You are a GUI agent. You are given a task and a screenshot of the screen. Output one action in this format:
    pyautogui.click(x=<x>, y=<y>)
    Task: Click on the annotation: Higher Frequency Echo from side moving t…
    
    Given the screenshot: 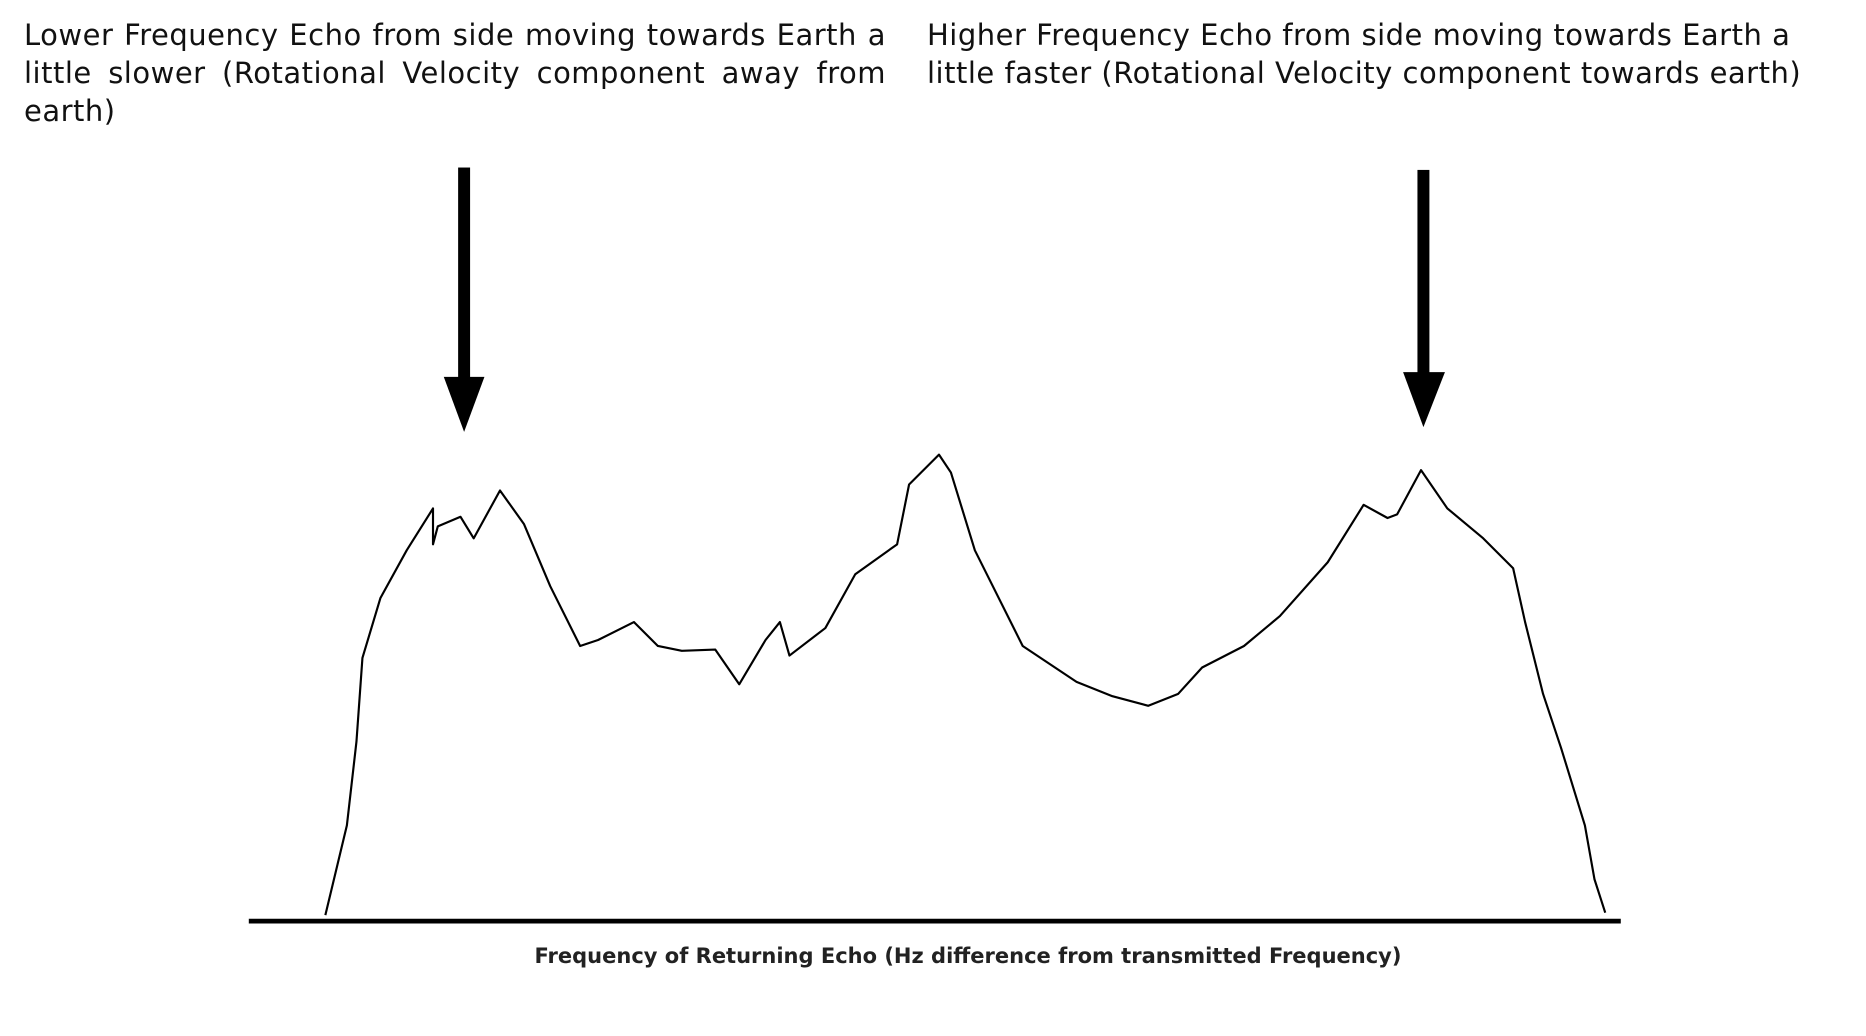 What is the action you would take?
    pyautogui.click(x=1364, y=54)
    